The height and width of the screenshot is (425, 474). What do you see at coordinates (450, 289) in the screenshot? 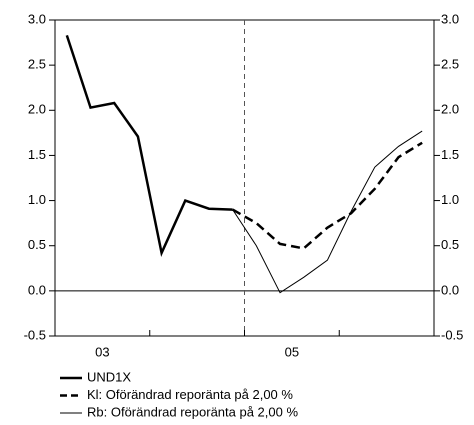
I see `y2-tick-label: 0.0` at bounding box center [450, 289].